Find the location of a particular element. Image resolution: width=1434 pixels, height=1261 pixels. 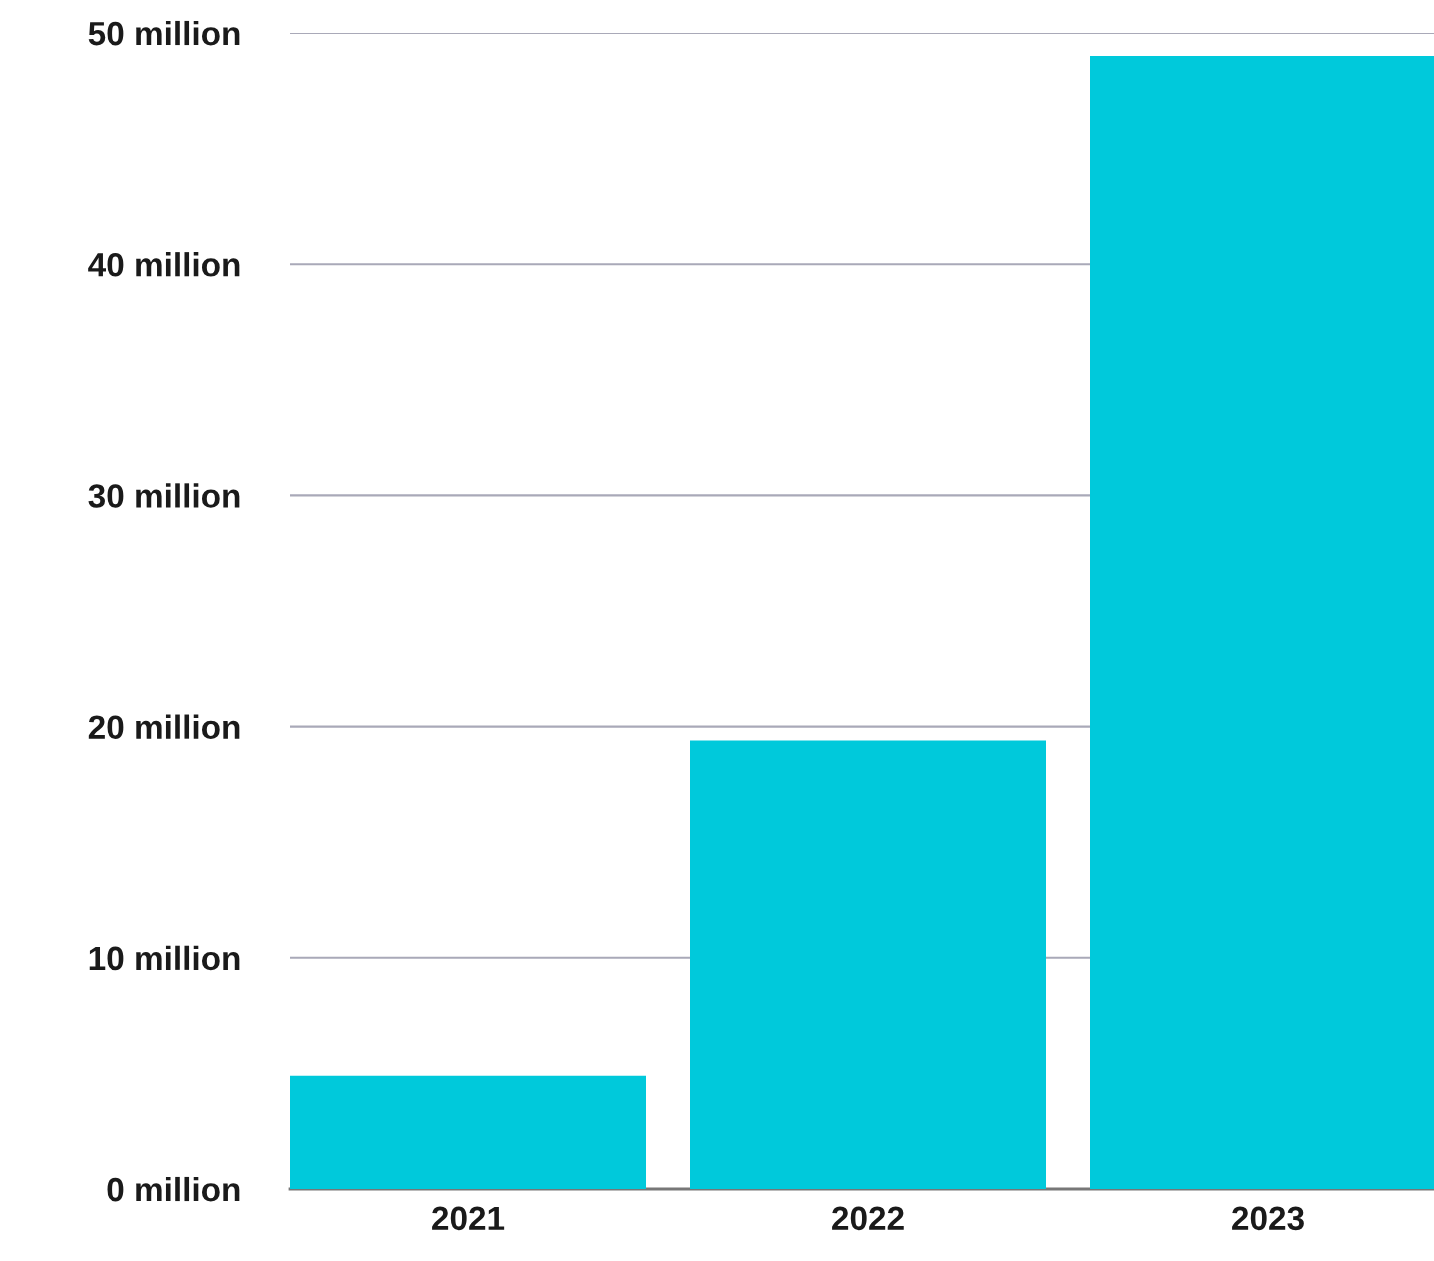

x-tick-label: 2022 is located at coordinates (868, 1218).